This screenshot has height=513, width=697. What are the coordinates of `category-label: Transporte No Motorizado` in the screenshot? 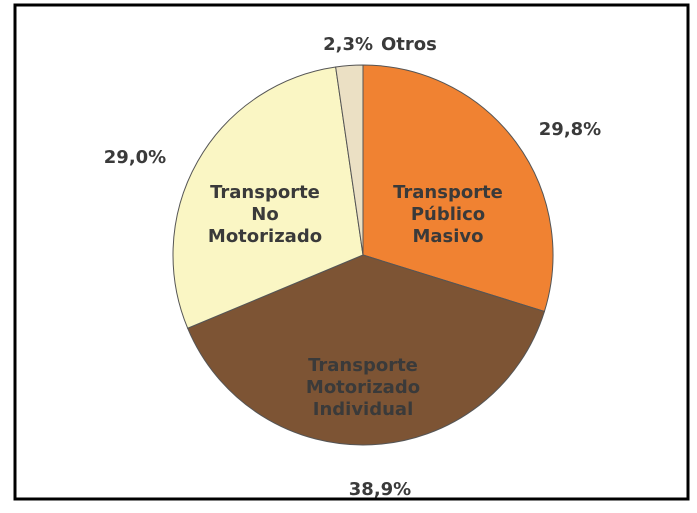 It's located at (265, 214).